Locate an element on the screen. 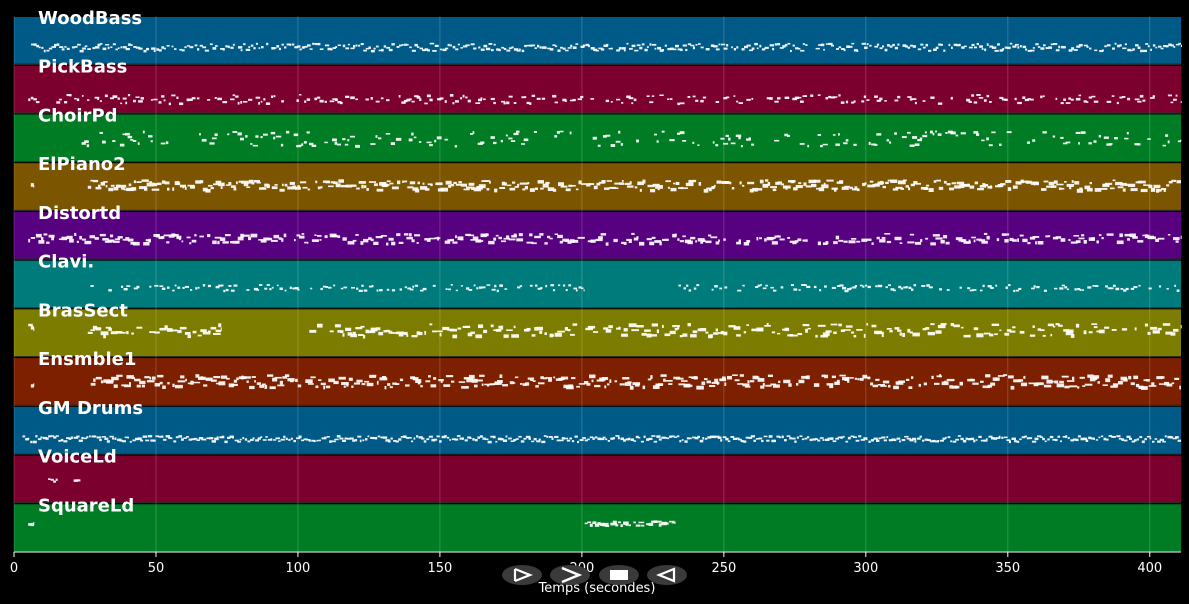 This screenshot has height=604, width=1189. play-button-bg is located at coordinates (522, 575).